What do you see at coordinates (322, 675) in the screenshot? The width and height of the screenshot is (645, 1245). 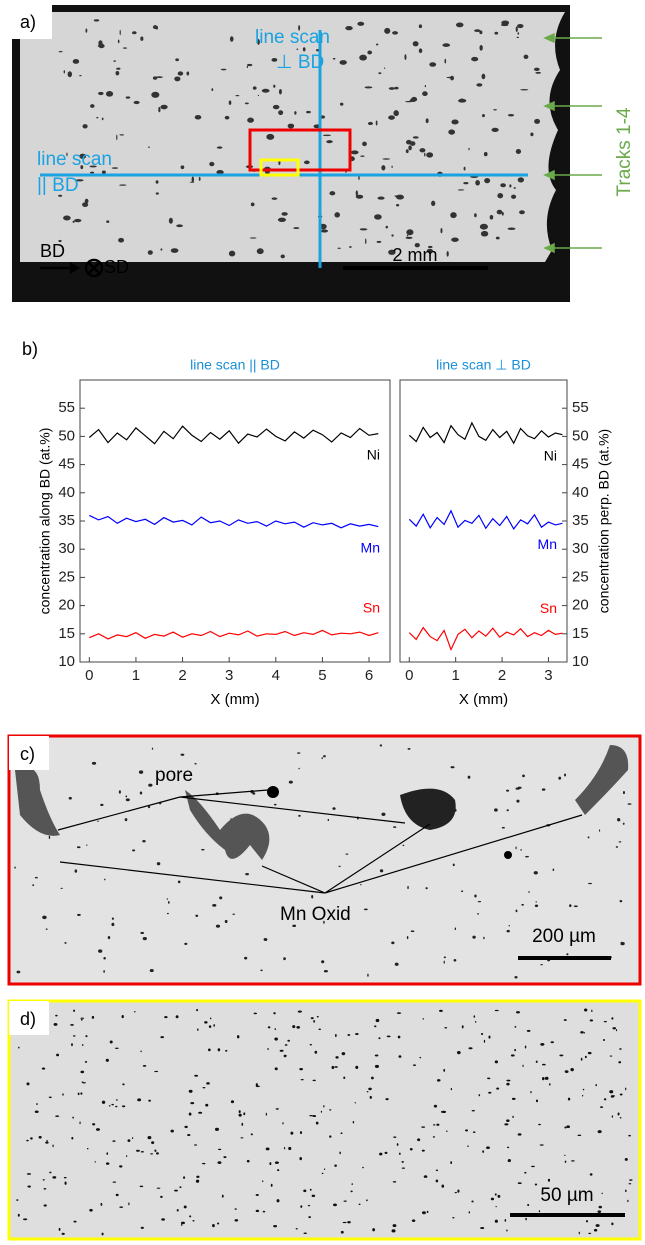 I see `x-tick-label: 5` at bounding box center [322, 675].